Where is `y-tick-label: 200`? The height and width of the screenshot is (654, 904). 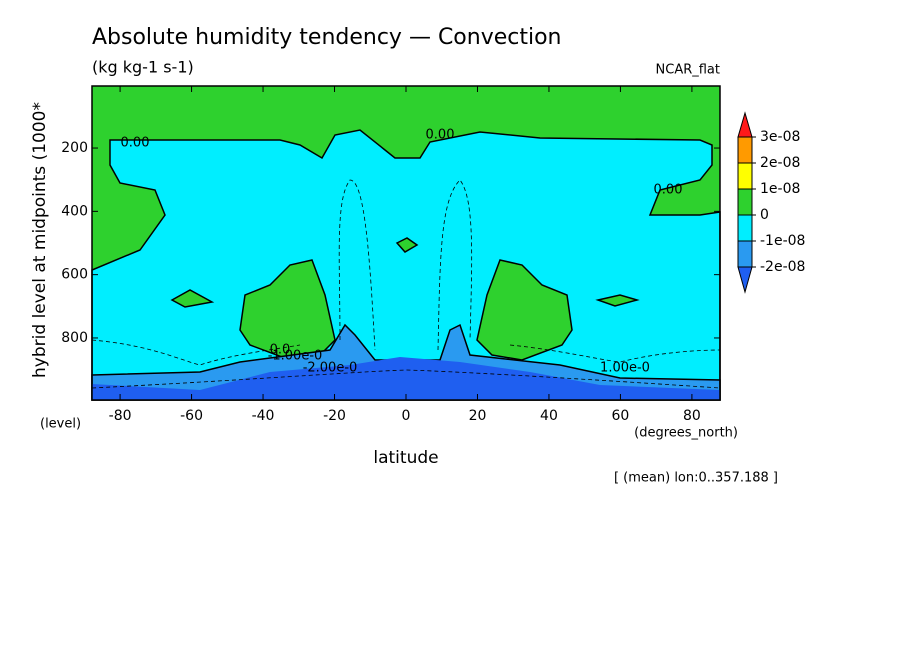 y-tick-label: 200 is located at coordinates (74, 148).